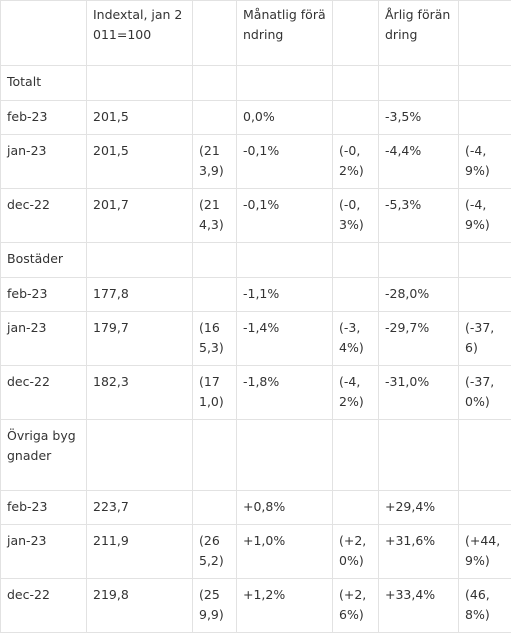 This screenshot has width=511, height=633. What do you see at coordinates (256, 455) in the screenshot?
I see `section-row: Övriga byggnader` at bounding box center [256, 455].